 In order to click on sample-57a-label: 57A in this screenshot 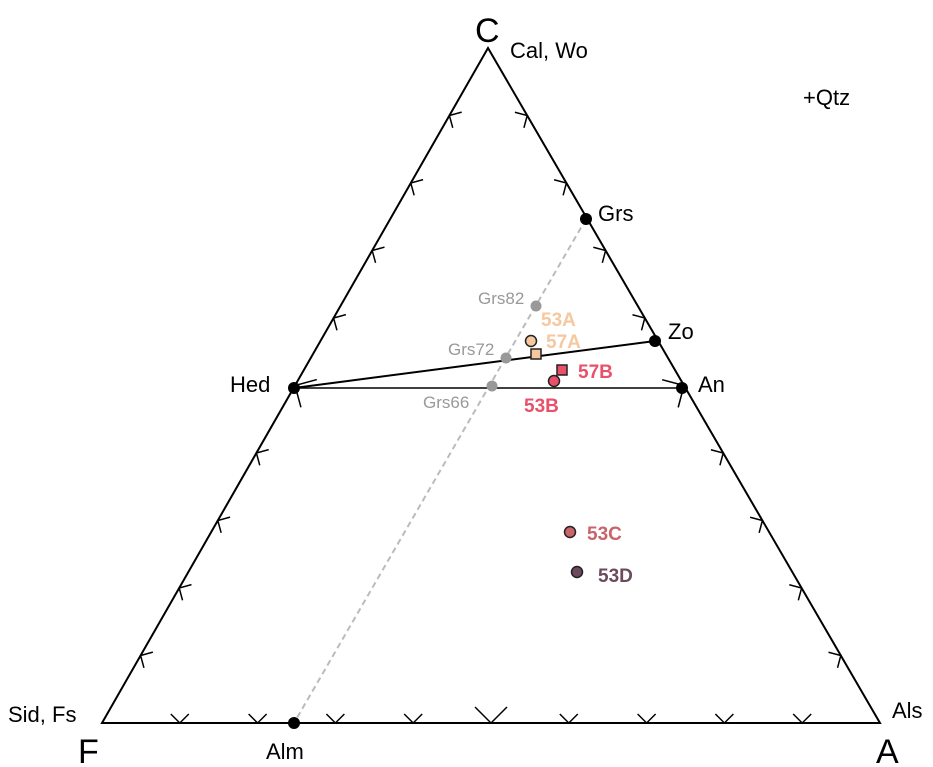, I will do `click(563, 342)`.